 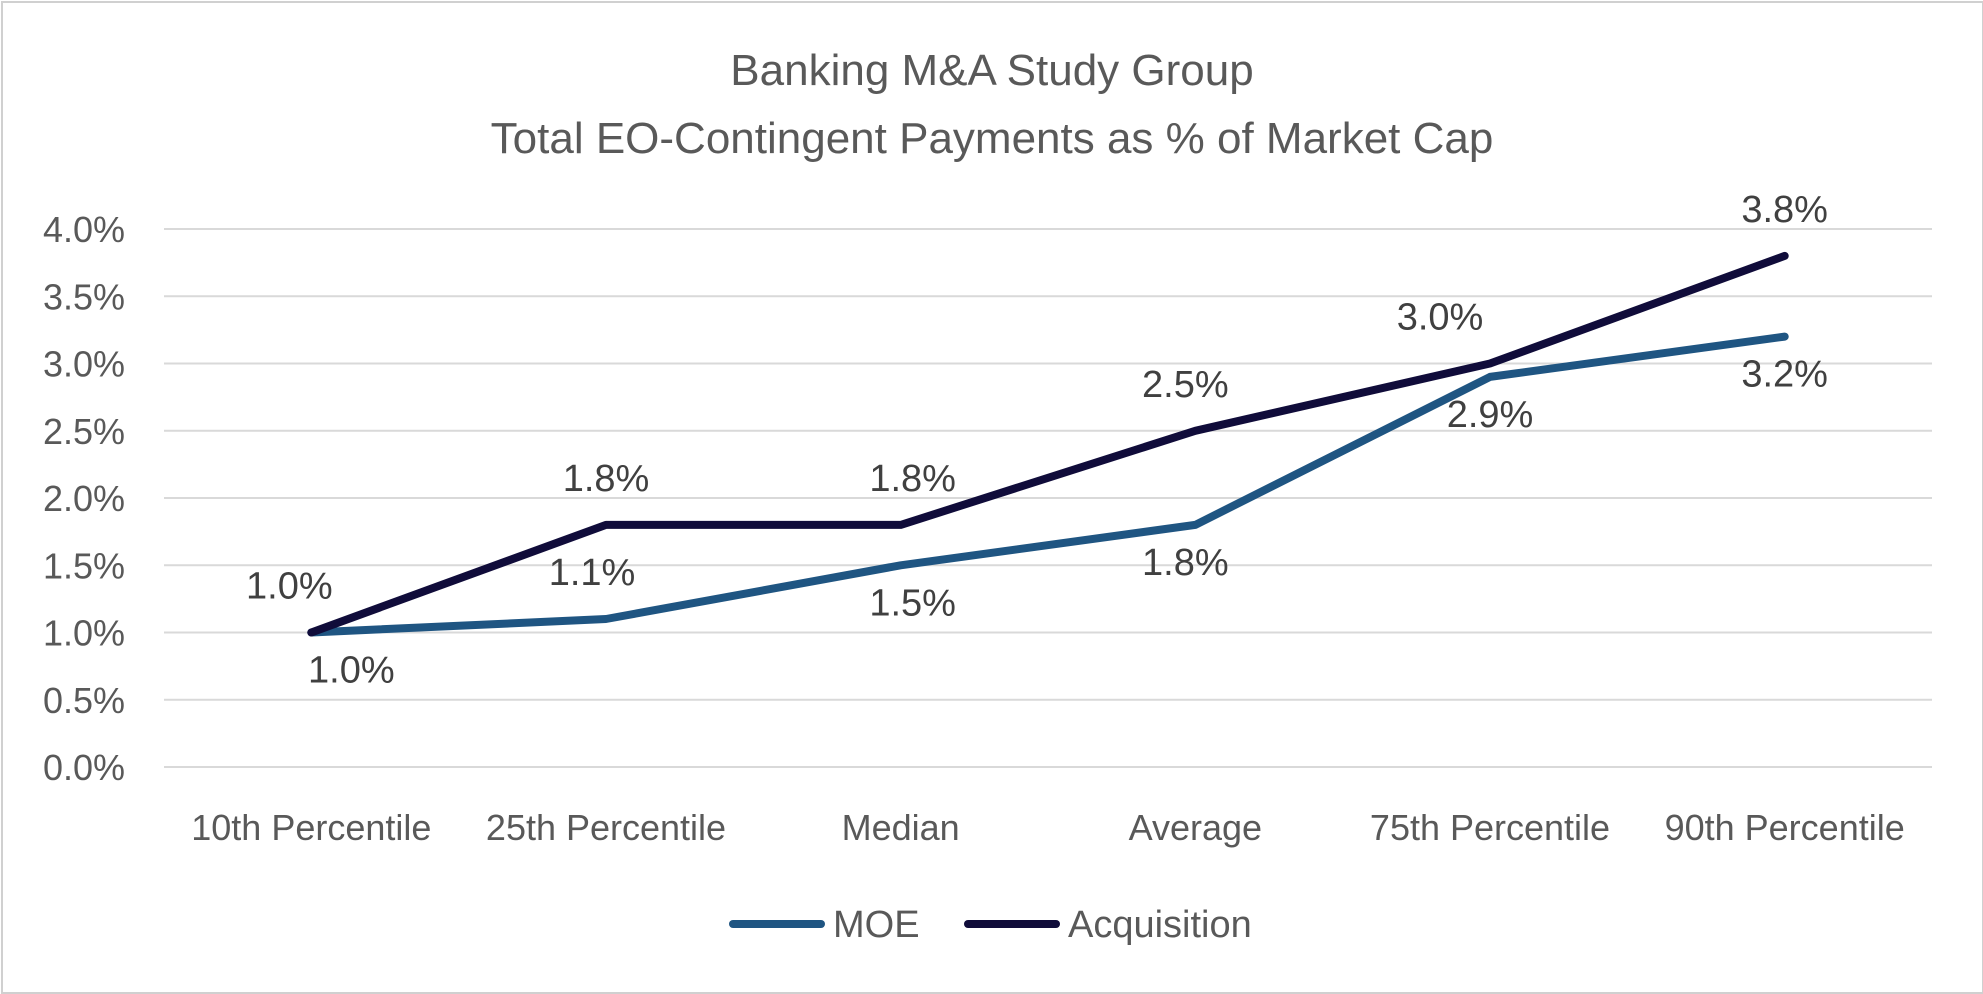 I want to click on data-label-moe: 1.8%, so click(x=1185, y=563).